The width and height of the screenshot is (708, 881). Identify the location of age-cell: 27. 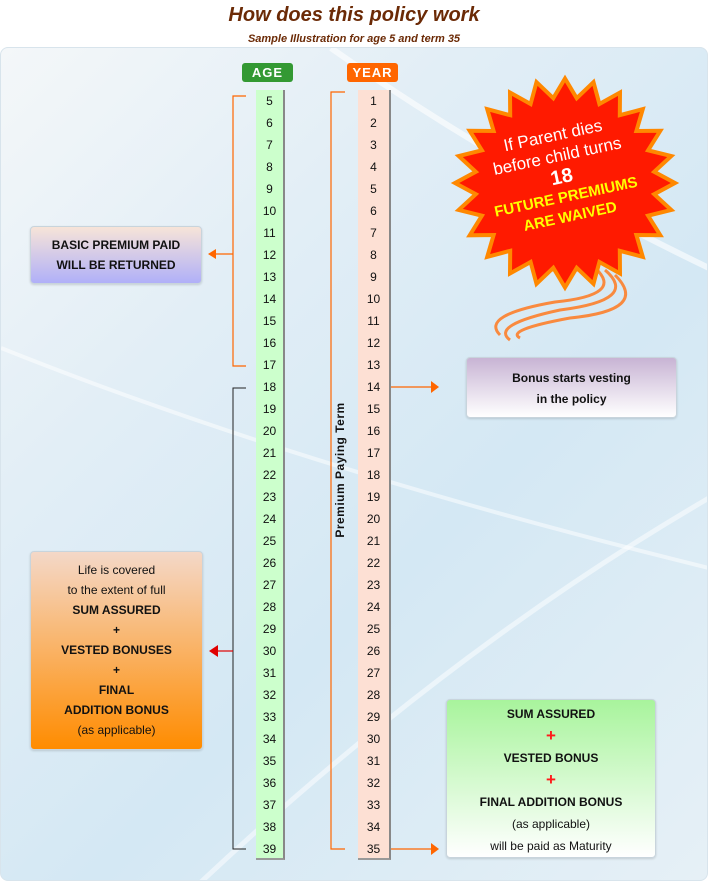
(269, 585).